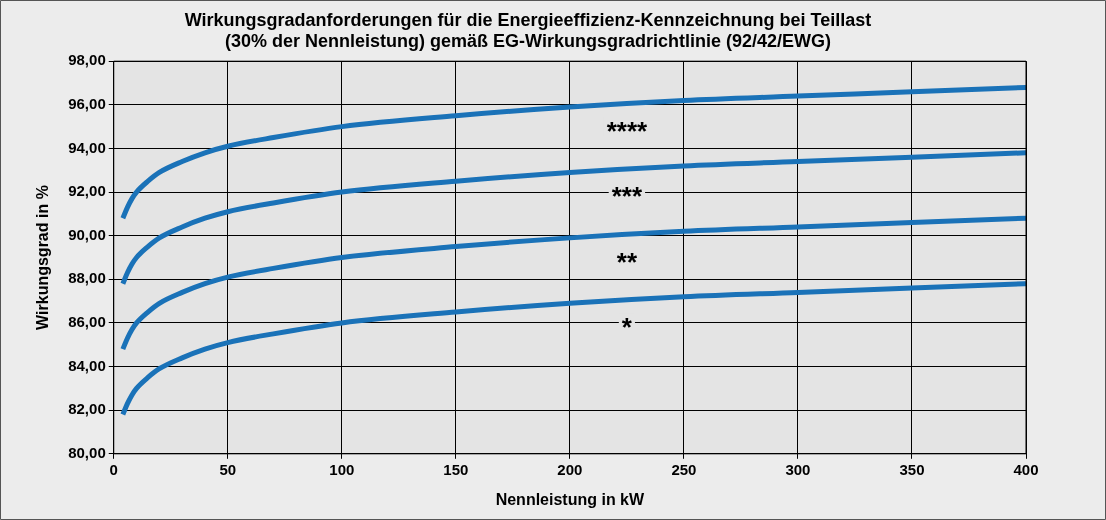 The width and height of the screenshot is (1106, 520). What do you see at coordinates (87, 60) in the screenshot?
I see `y-tick-label: 98,00` at bounding box center [87, 60].